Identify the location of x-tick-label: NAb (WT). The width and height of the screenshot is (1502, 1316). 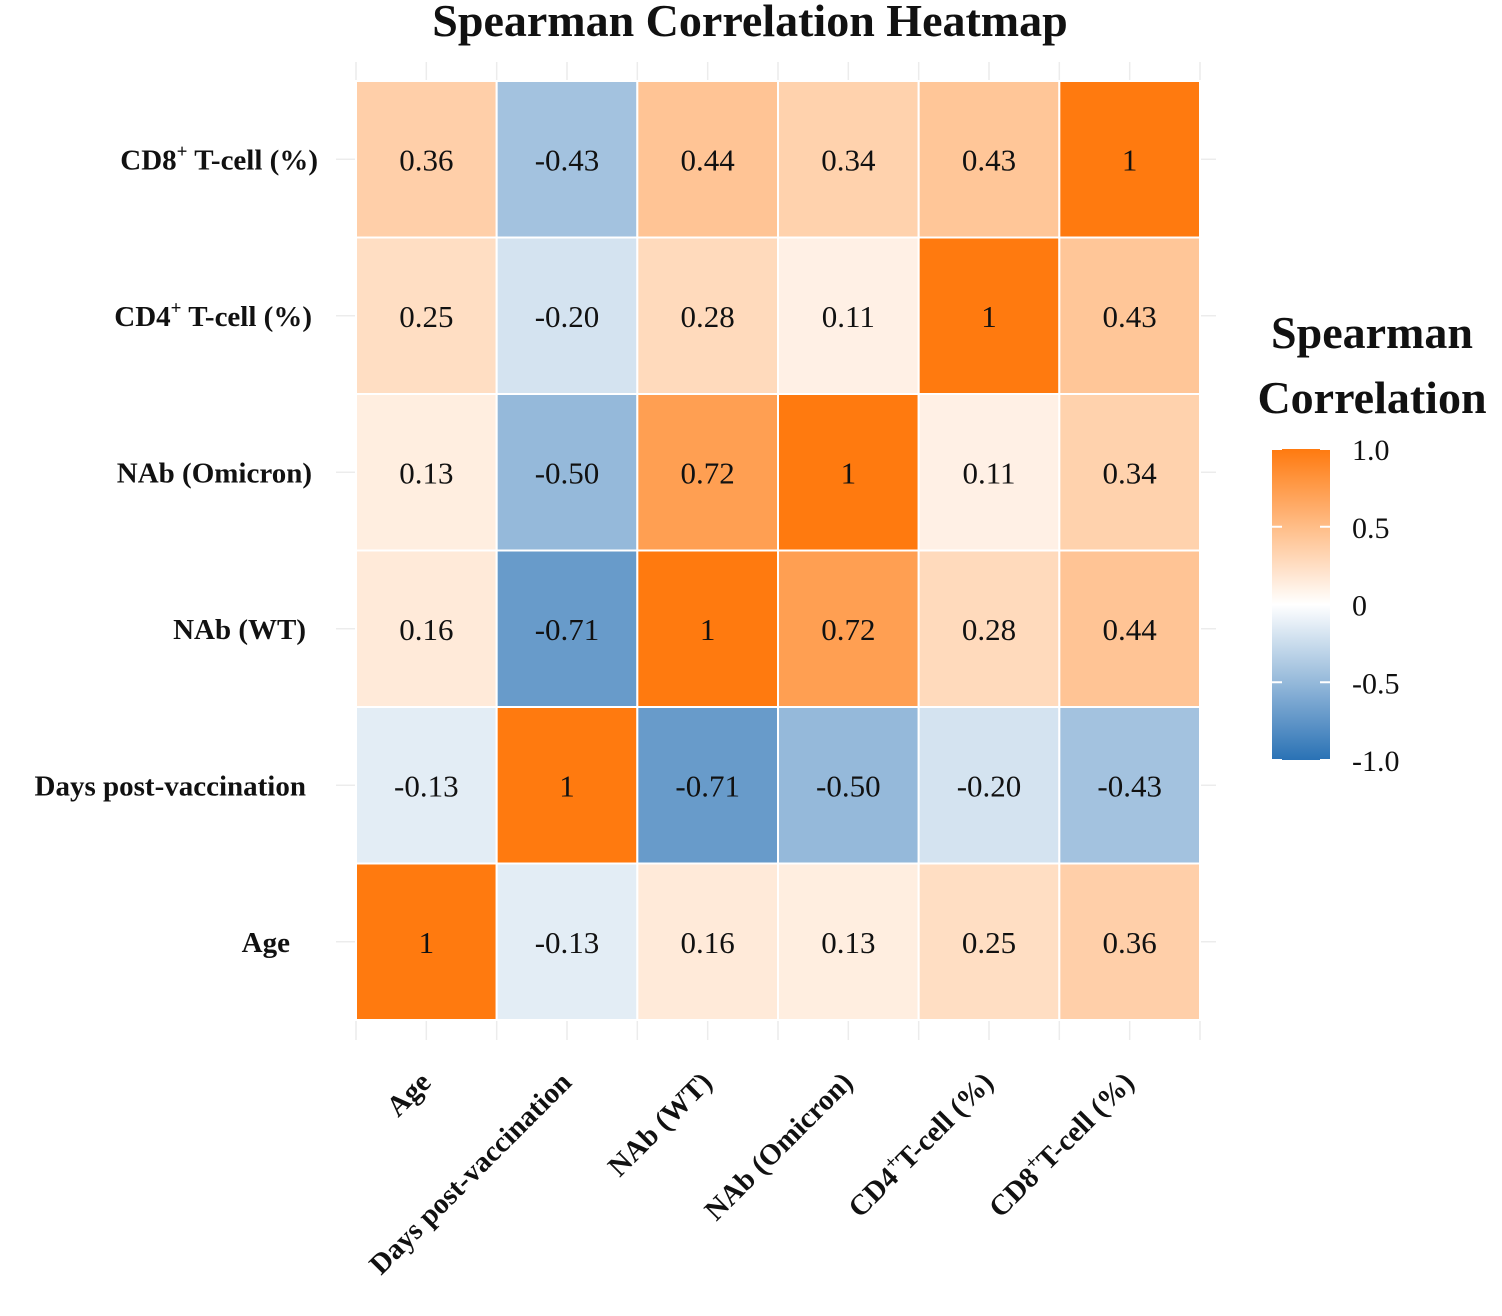
(660, 1124).